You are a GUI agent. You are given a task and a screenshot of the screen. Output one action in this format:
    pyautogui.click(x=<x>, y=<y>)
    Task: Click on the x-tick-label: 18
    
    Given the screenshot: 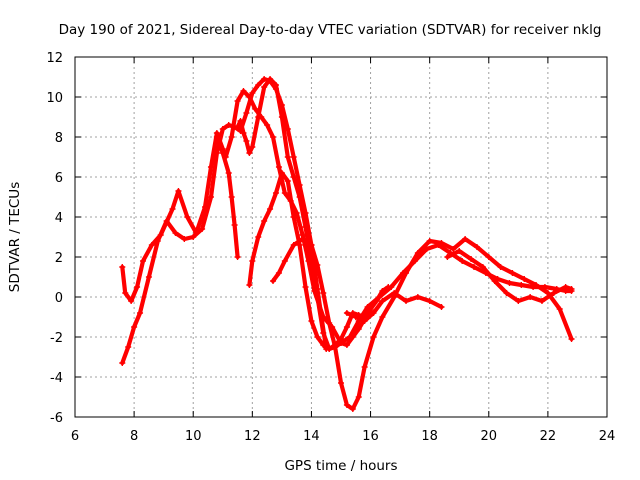 What is the action you would take?
    pyautogui.click(x=429, y=436)
    